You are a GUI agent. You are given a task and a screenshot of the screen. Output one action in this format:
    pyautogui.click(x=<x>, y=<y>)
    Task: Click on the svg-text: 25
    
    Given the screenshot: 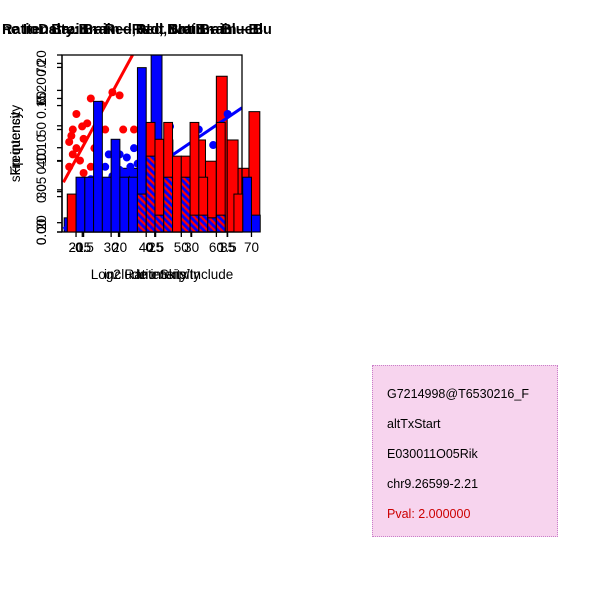 What is the action you would take?
    pyautogui.click(x=155, y=247)
    